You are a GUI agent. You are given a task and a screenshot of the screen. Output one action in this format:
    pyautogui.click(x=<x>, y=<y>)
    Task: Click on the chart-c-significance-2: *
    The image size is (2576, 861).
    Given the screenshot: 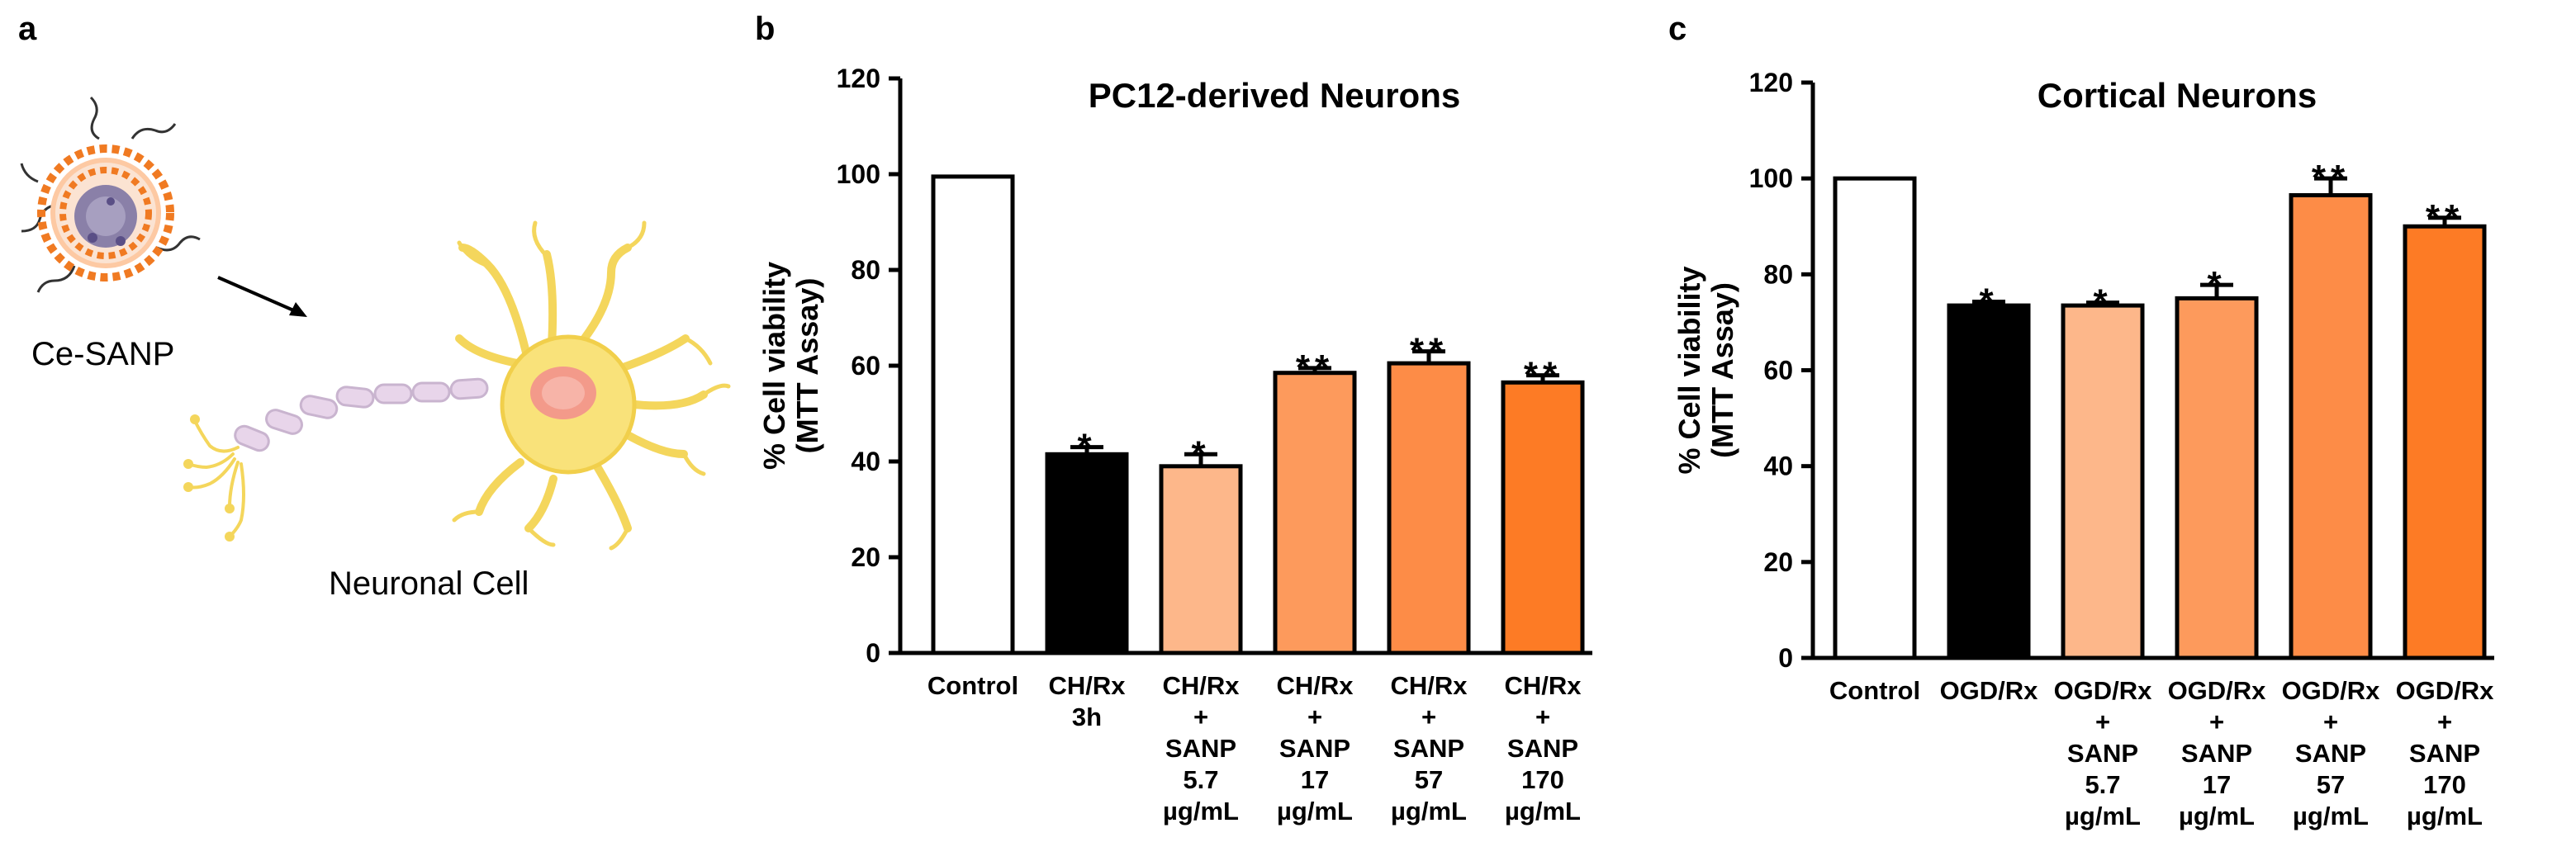 What is the action you would take?
    pyautogui.click(x=2102, y=302)
    